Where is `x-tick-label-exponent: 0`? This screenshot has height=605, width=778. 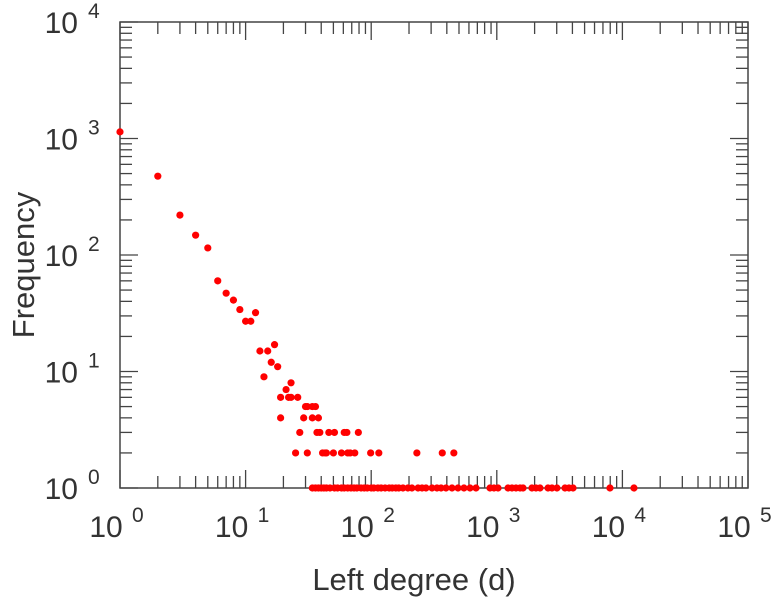 x-tick-label-exponent: 0 is located at coordinates (138, 515).